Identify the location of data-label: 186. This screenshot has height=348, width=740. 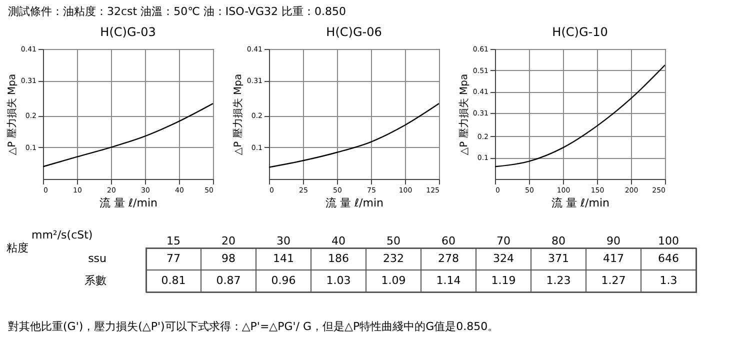
(338, 258).